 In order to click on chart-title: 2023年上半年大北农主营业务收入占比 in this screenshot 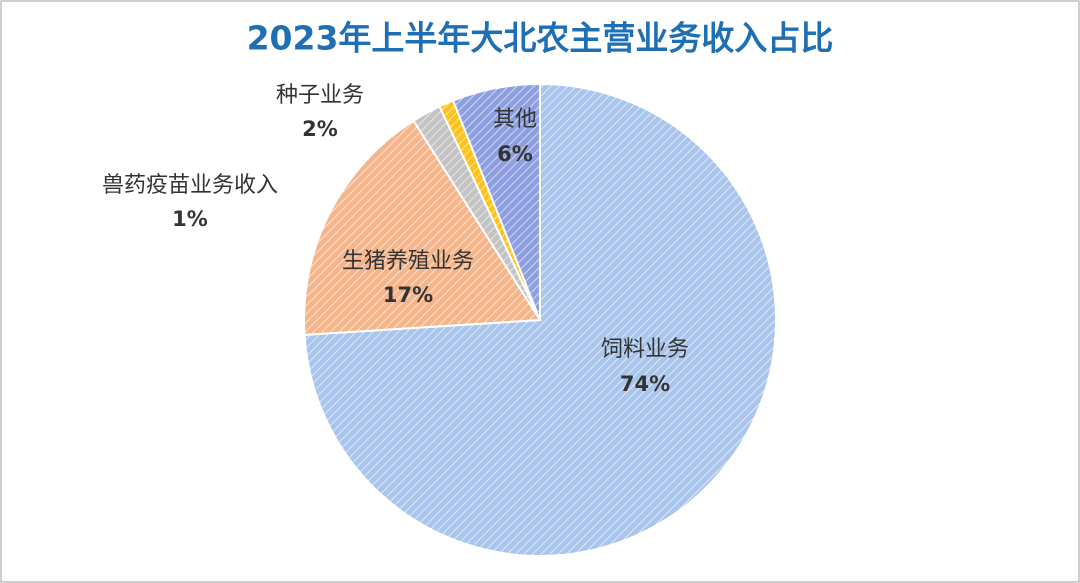, I will do `click(540, 38)`.